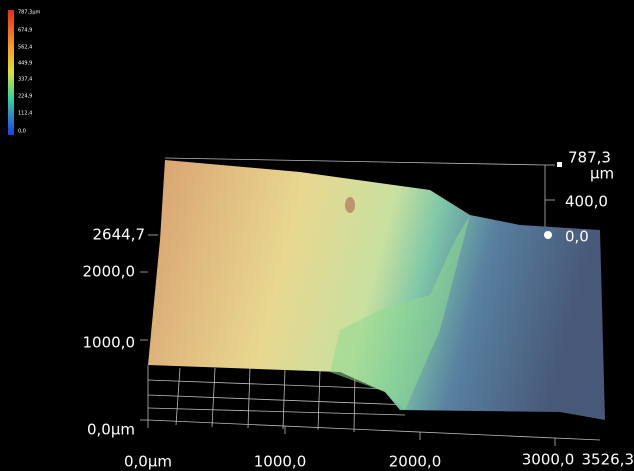 The height and width of the screenshot is (471, 634). What do you see at coordinates (148, 462) in the screenshot?
I see `x-tick-label: 0,0µm` at bounding box center [148, 462].